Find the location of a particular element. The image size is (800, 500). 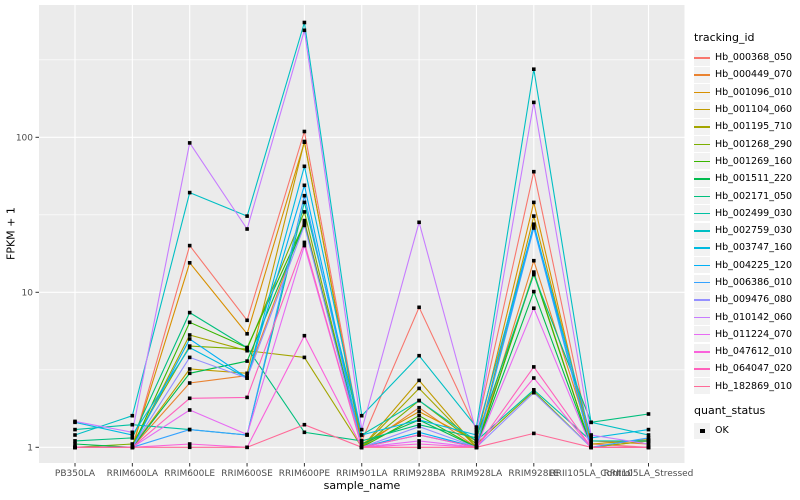

legend-entry-label: Hb_001195_710 is located at coordinates (754, 127).